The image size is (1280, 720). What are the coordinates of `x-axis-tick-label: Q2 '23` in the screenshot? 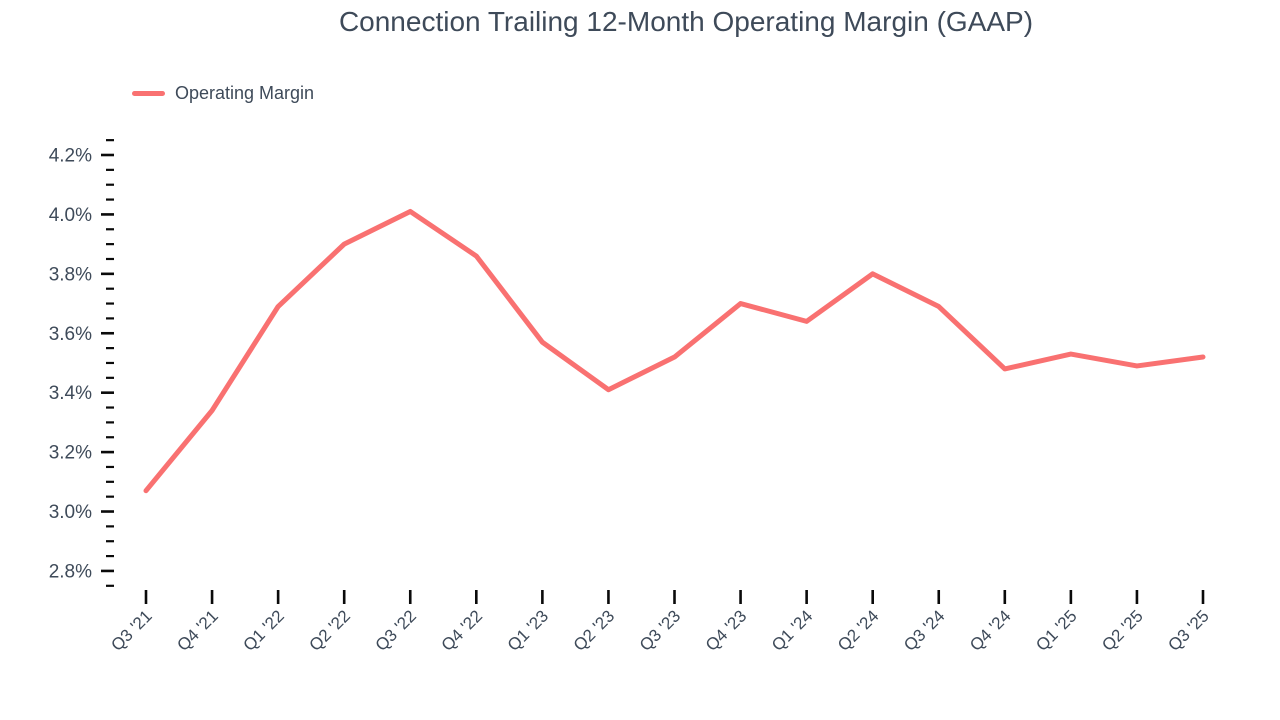 It's located at (594, 630).